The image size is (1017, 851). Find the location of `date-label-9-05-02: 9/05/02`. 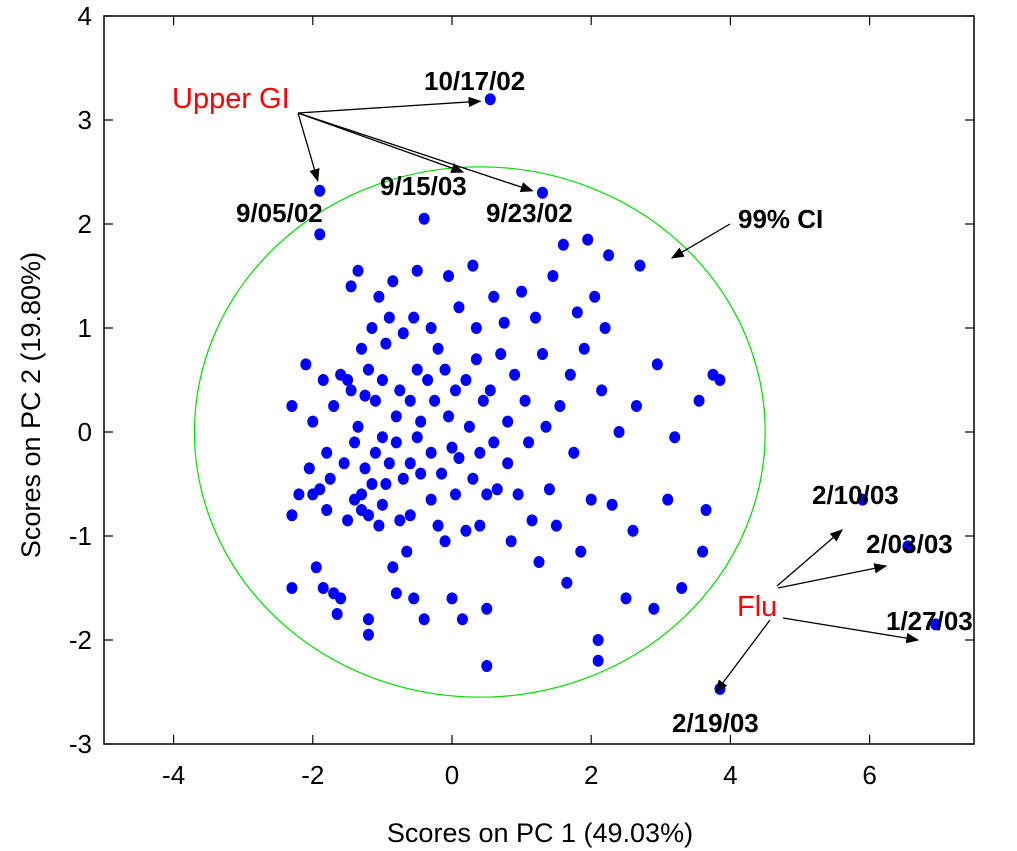

date-label-9-05-02: 9/05/02 is located at coordinates (279, 213).